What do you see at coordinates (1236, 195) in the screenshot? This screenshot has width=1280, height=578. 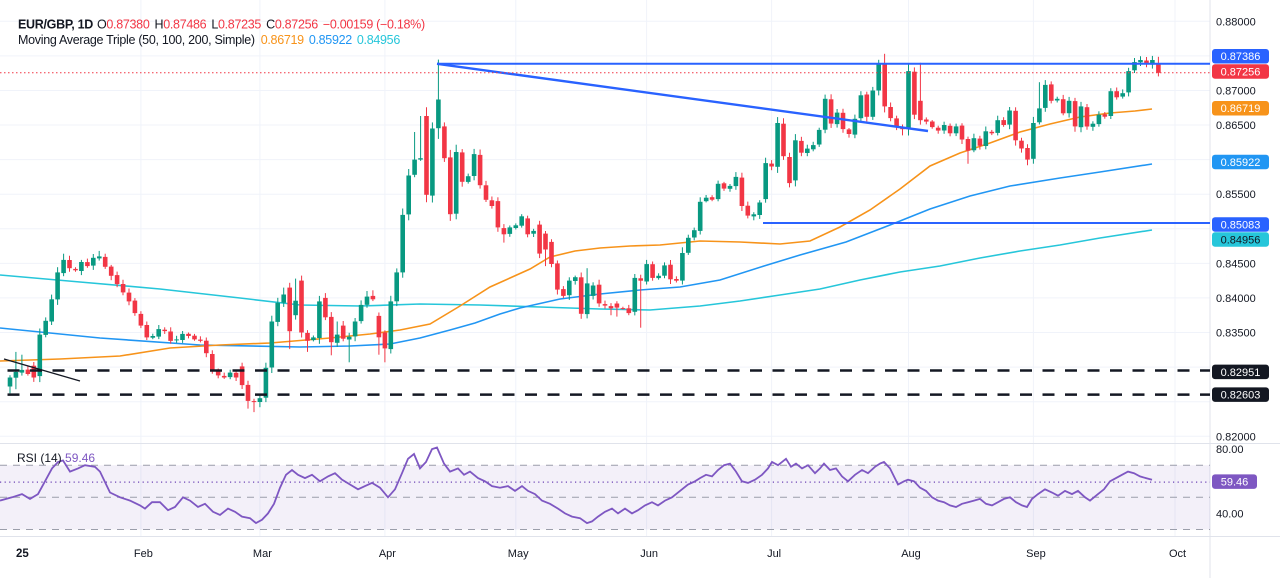 I see `svg-text: 0.85500` at bounding box center [1236, 195].